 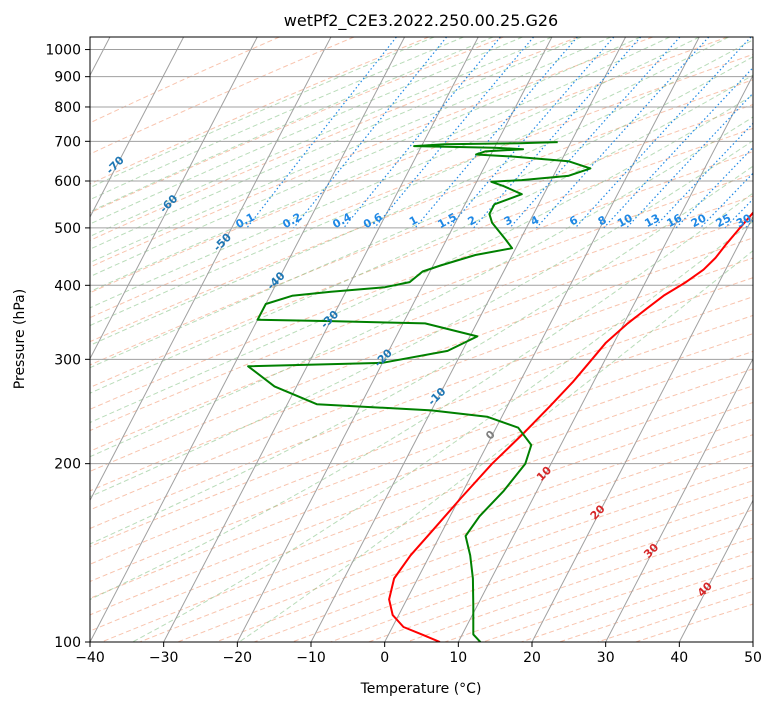 I want to click on y-tick-label: 100, so click(x=67, y=643).